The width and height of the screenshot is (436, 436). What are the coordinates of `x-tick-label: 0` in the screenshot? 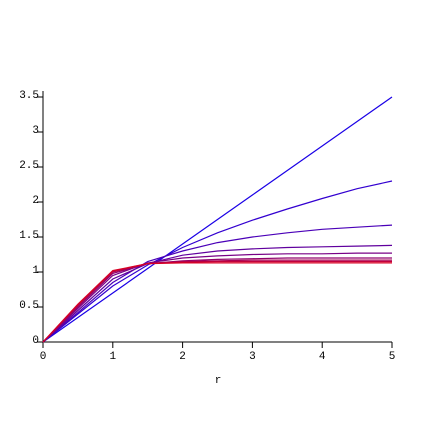 It's located at (43, 357).